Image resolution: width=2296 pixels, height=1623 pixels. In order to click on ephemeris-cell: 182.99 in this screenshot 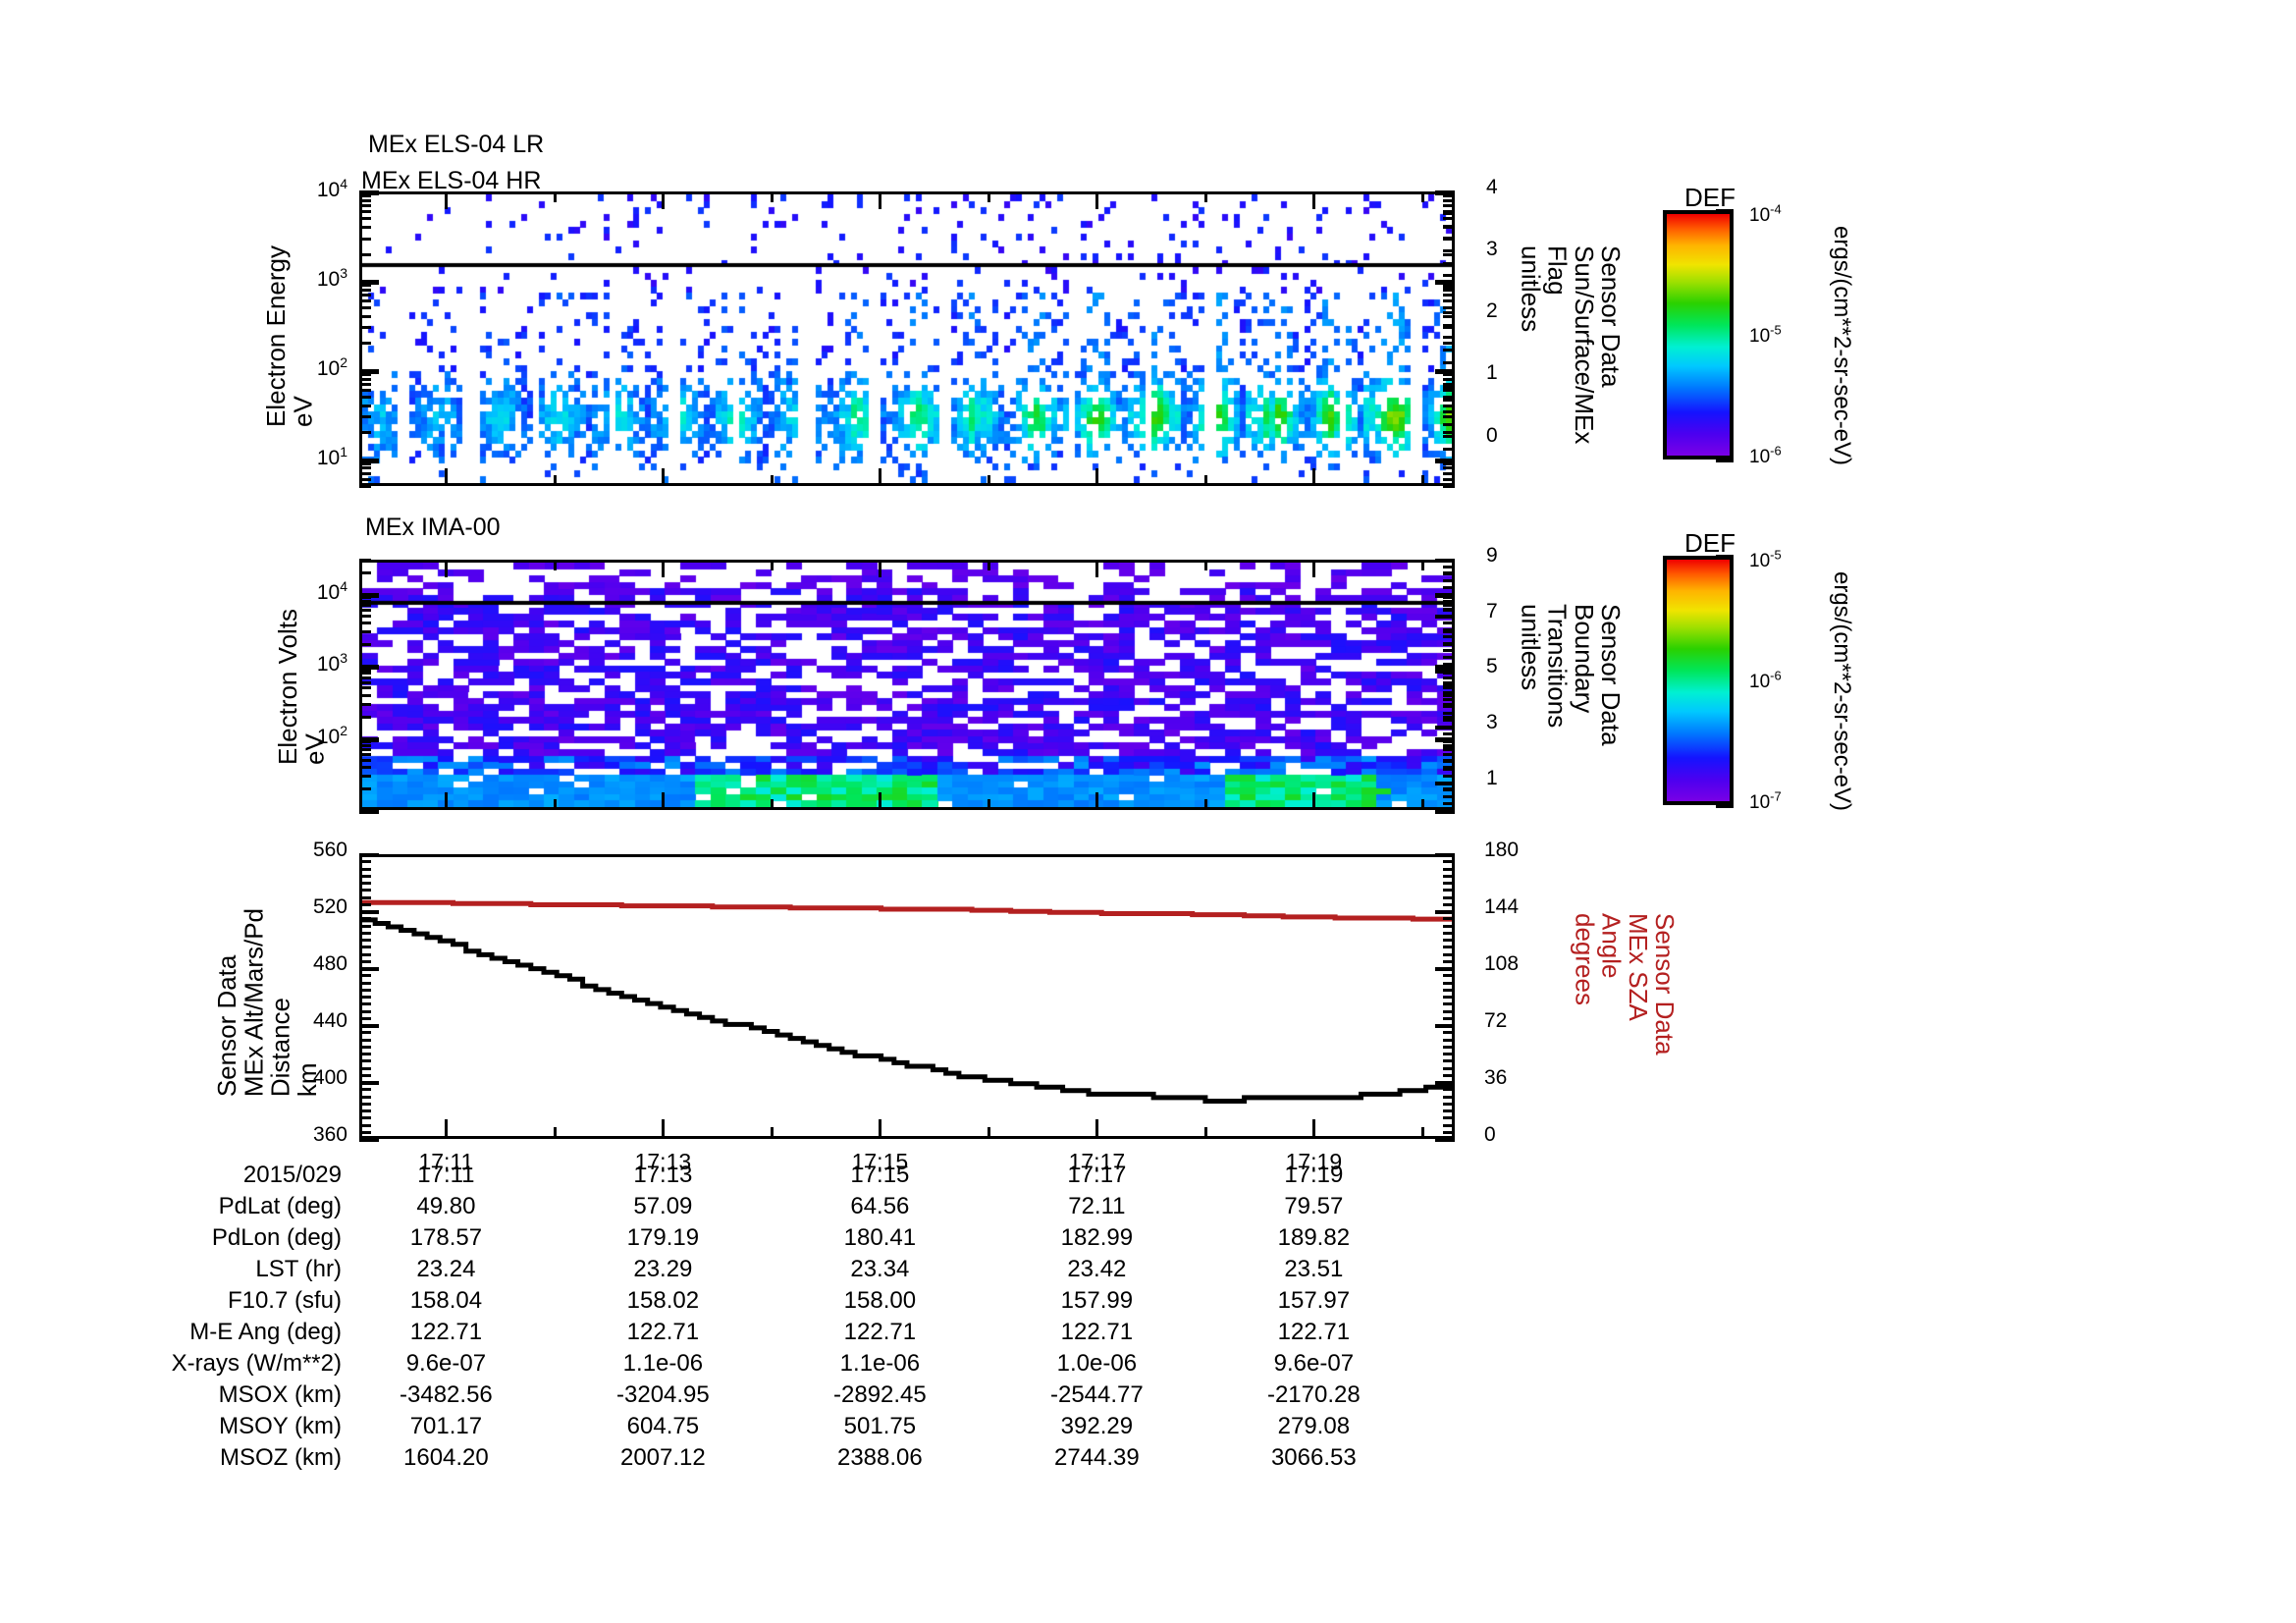, I will do `click(1097, 1237)`.